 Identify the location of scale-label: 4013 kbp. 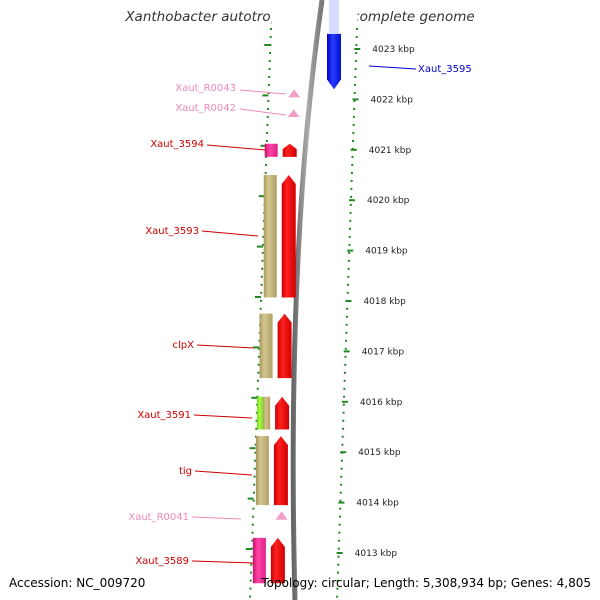
(376, 554).